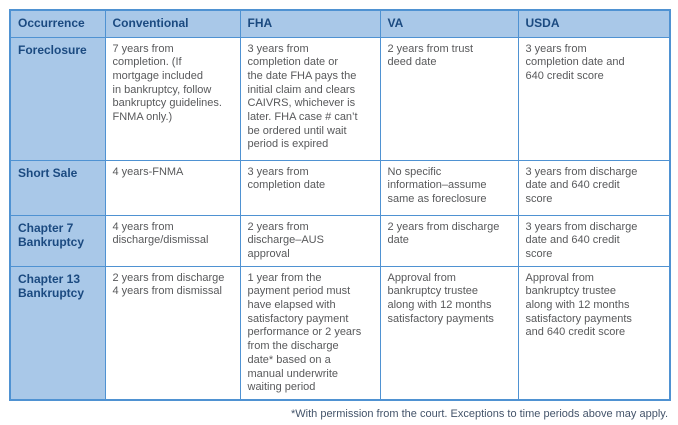 The height and width of the screenshot is (425, 678). Describe the element at coordinates (449, 98) in the screenshot. I see `cell-foreclosure-va: 2 years from trust deed date` at that location.